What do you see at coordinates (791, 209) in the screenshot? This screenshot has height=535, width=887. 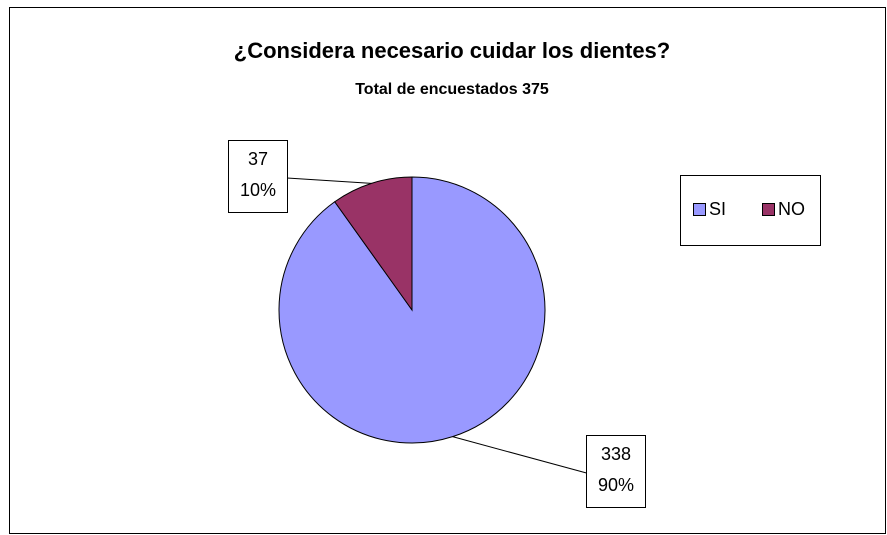 I see `legend-label: NO` at bounding box center [791, 209].